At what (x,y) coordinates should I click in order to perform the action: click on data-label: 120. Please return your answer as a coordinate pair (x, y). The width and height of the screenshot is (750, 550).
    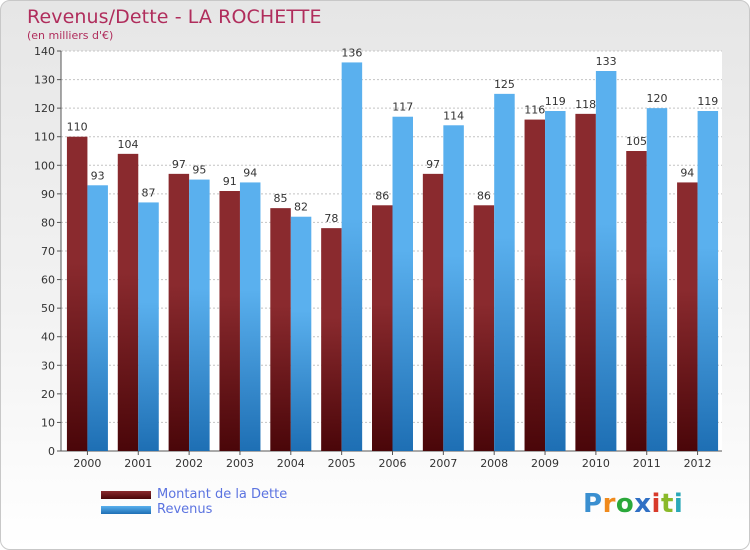
    Looking at the image, I should click on (656, 98).